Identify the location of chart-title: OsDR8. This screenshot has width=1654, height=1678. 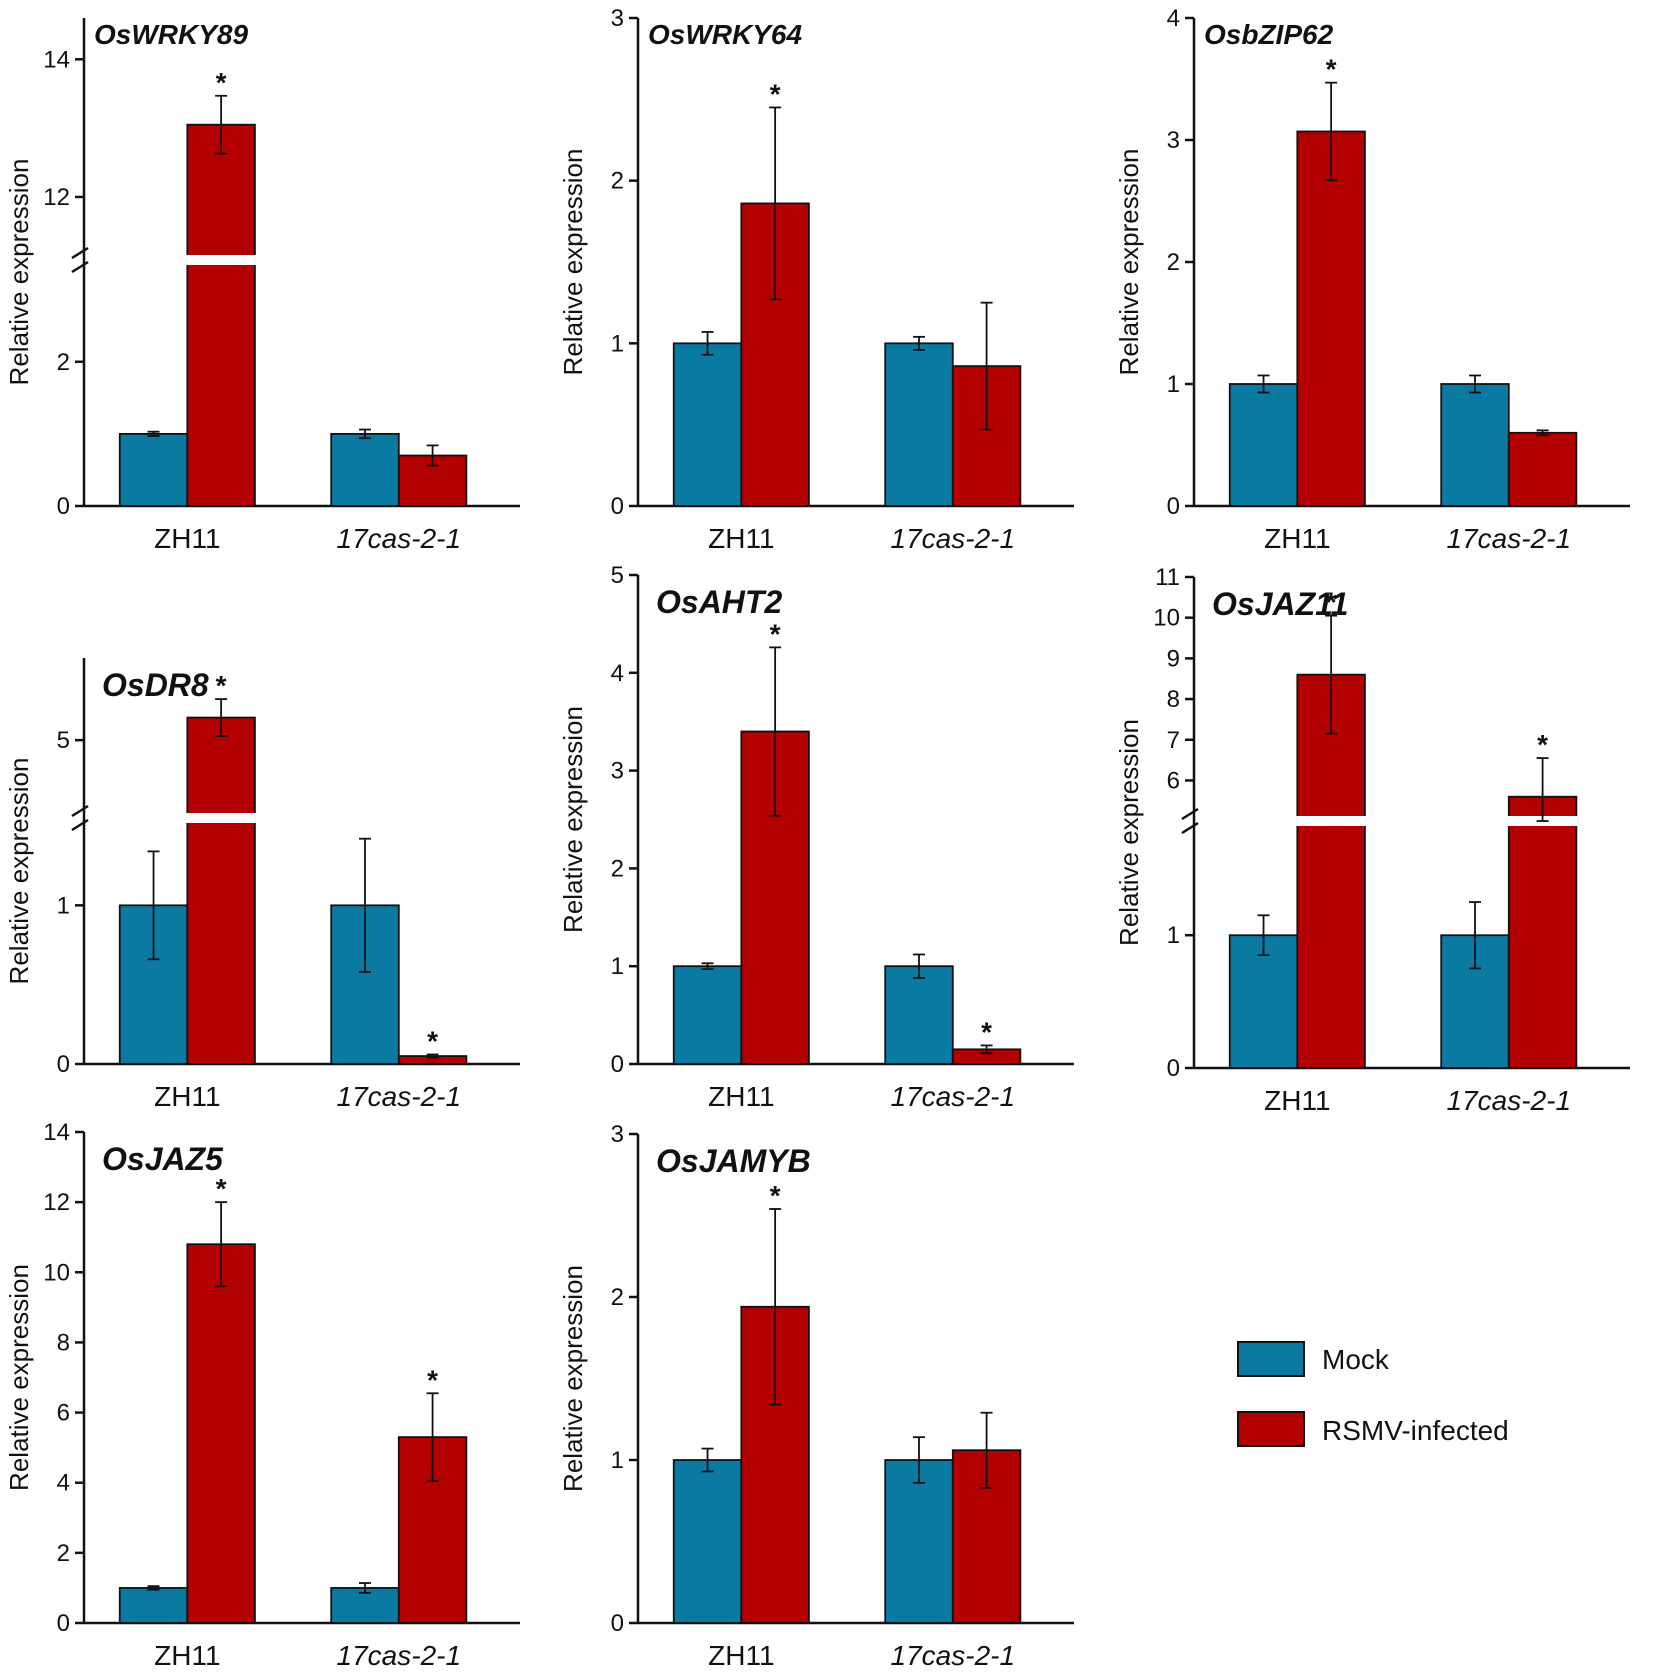
(155, 685).